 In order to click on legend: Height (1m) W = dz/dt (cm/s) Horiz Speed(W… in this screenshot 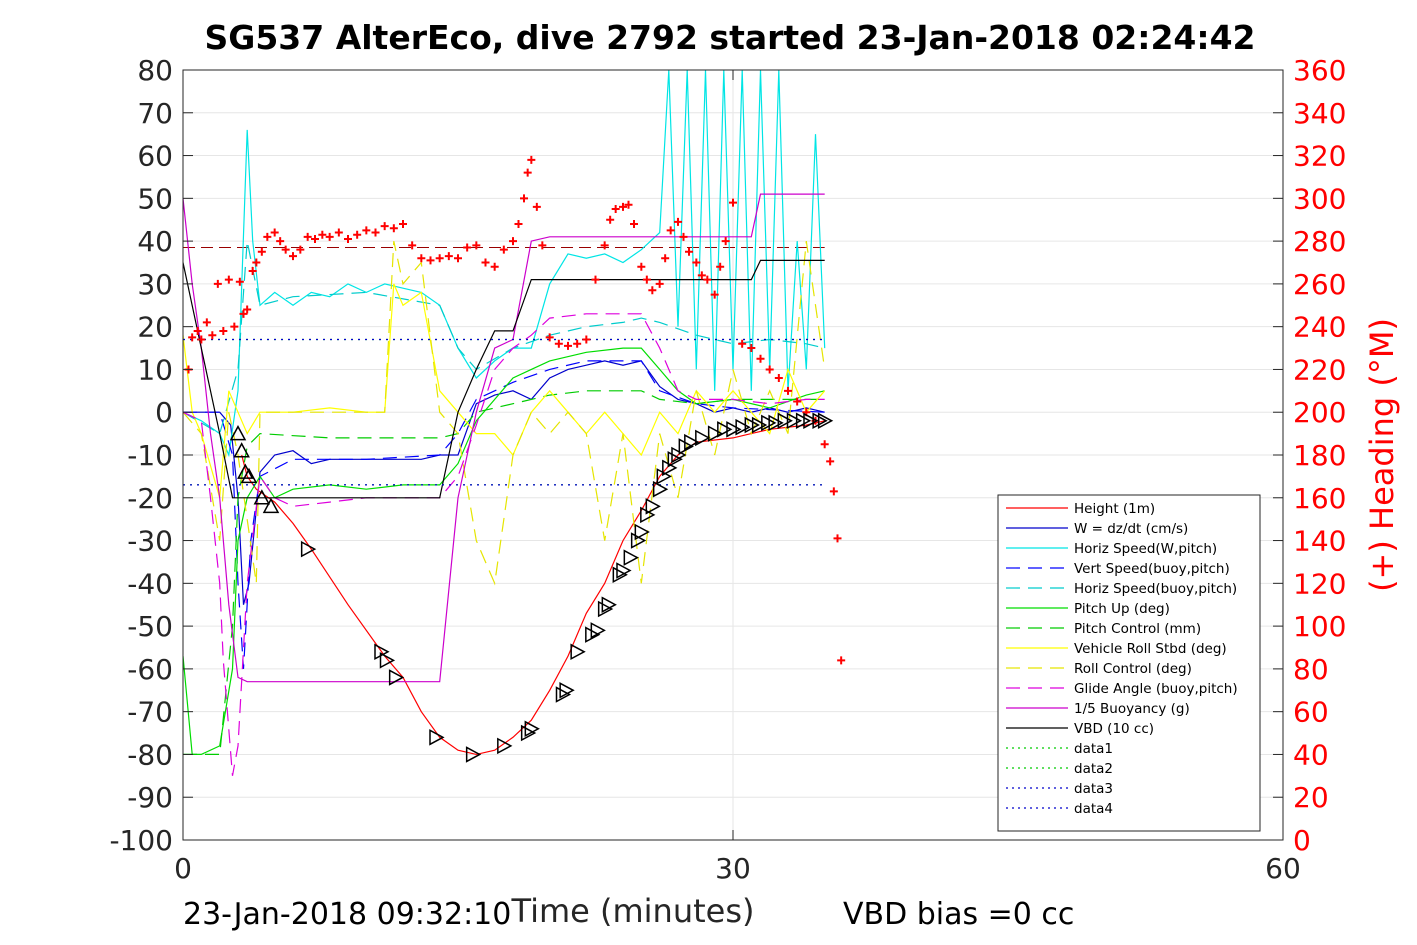, I will do `click(1129, 663)`.